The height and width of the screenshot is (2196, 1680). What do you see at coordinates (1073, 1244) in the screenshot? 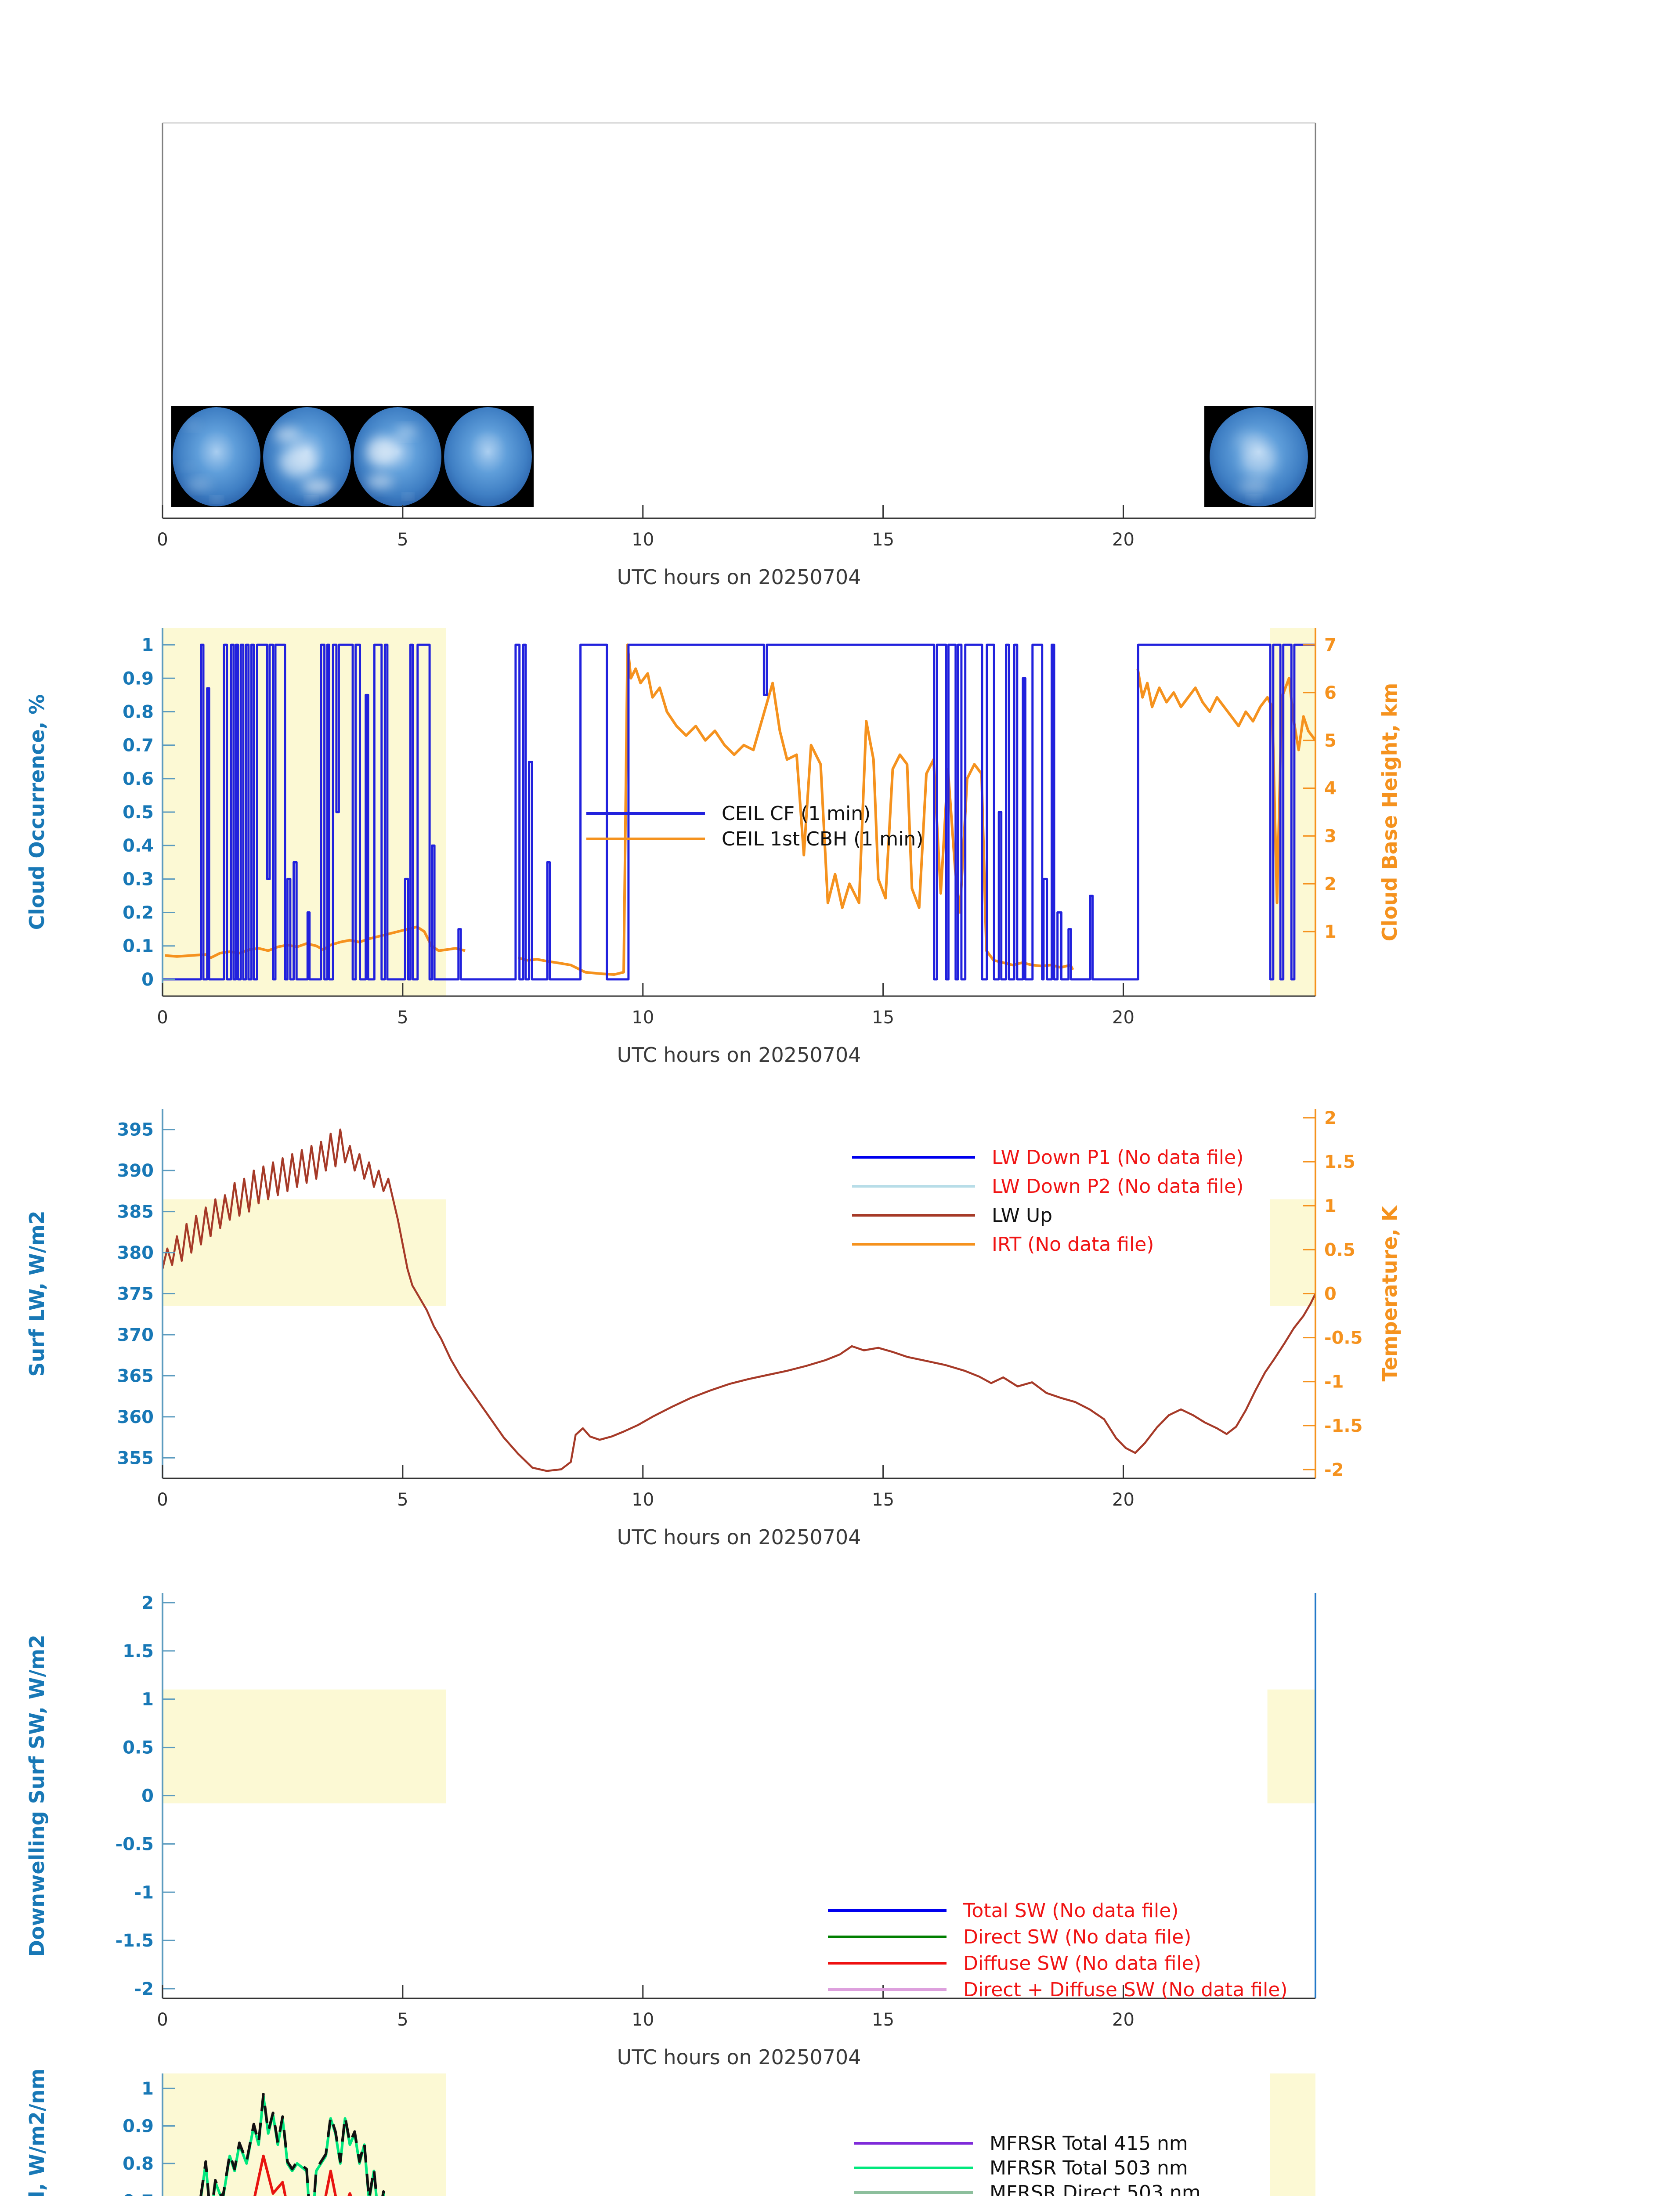
I see `legend-label-irt-no-data-file: IRT (No data file)` at bounding box center [1073, 1244].